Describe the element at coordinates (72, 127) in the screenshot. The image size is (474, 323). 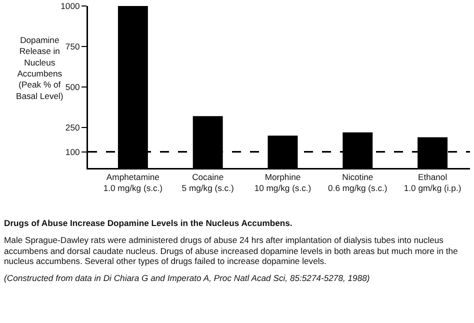
I see `y-tick-label: 250` at that location.